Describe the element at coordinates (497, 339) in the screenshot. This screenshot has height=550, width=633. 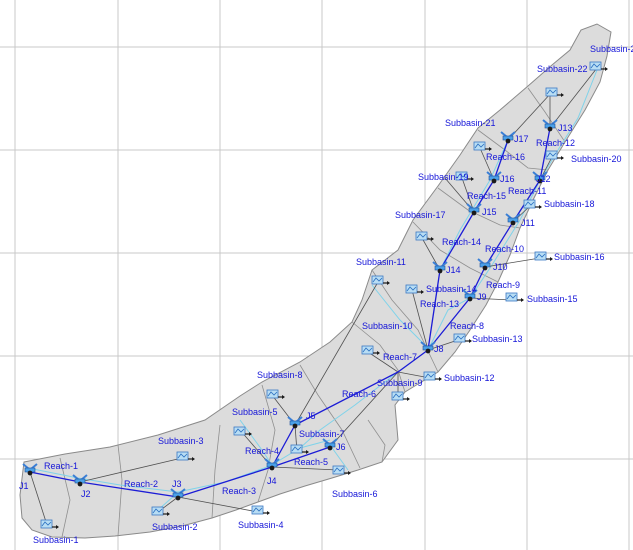
I see `subbasin-label-13: Subbasin-13` at that location.